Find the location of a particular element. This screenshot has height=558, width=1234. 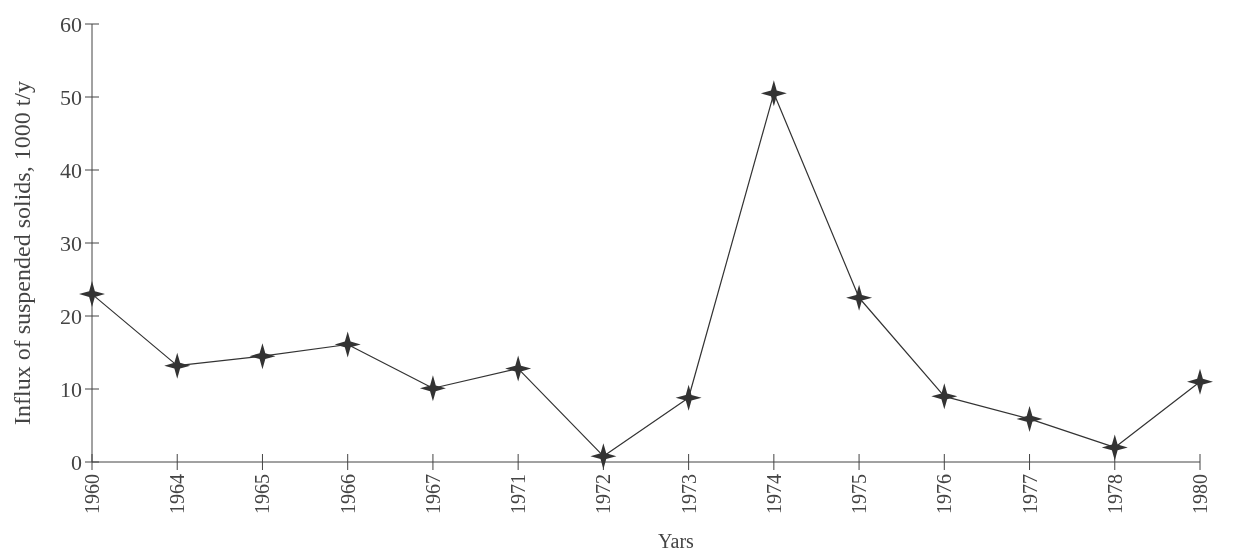

y-tick-label: 10 is located at coordinates (71, 389).